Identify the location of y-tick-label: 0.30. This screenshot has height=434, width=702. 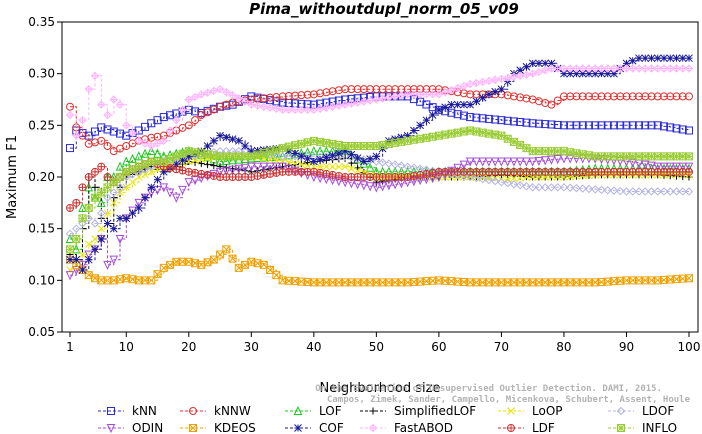
(41, 74).